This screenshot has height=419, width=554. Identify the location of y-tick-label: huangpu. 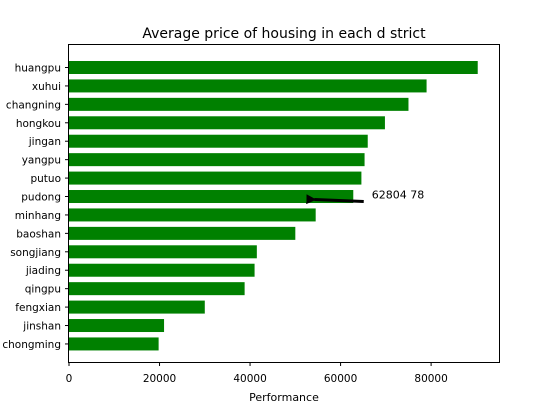
(38, 69).